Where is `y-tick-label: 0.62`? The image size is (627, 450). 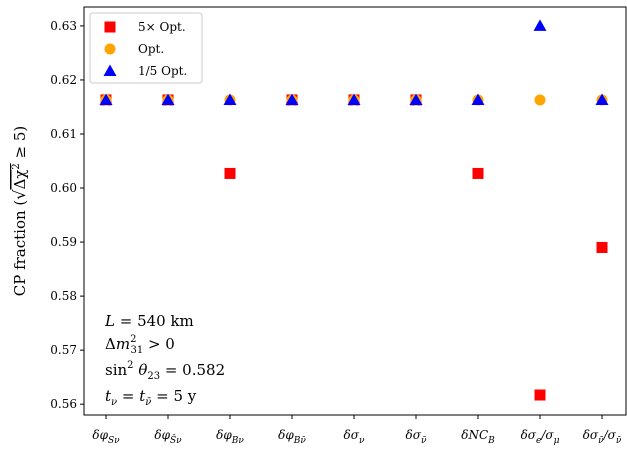 y-tick-label: 0.62 is located at coordinates (63, 80).